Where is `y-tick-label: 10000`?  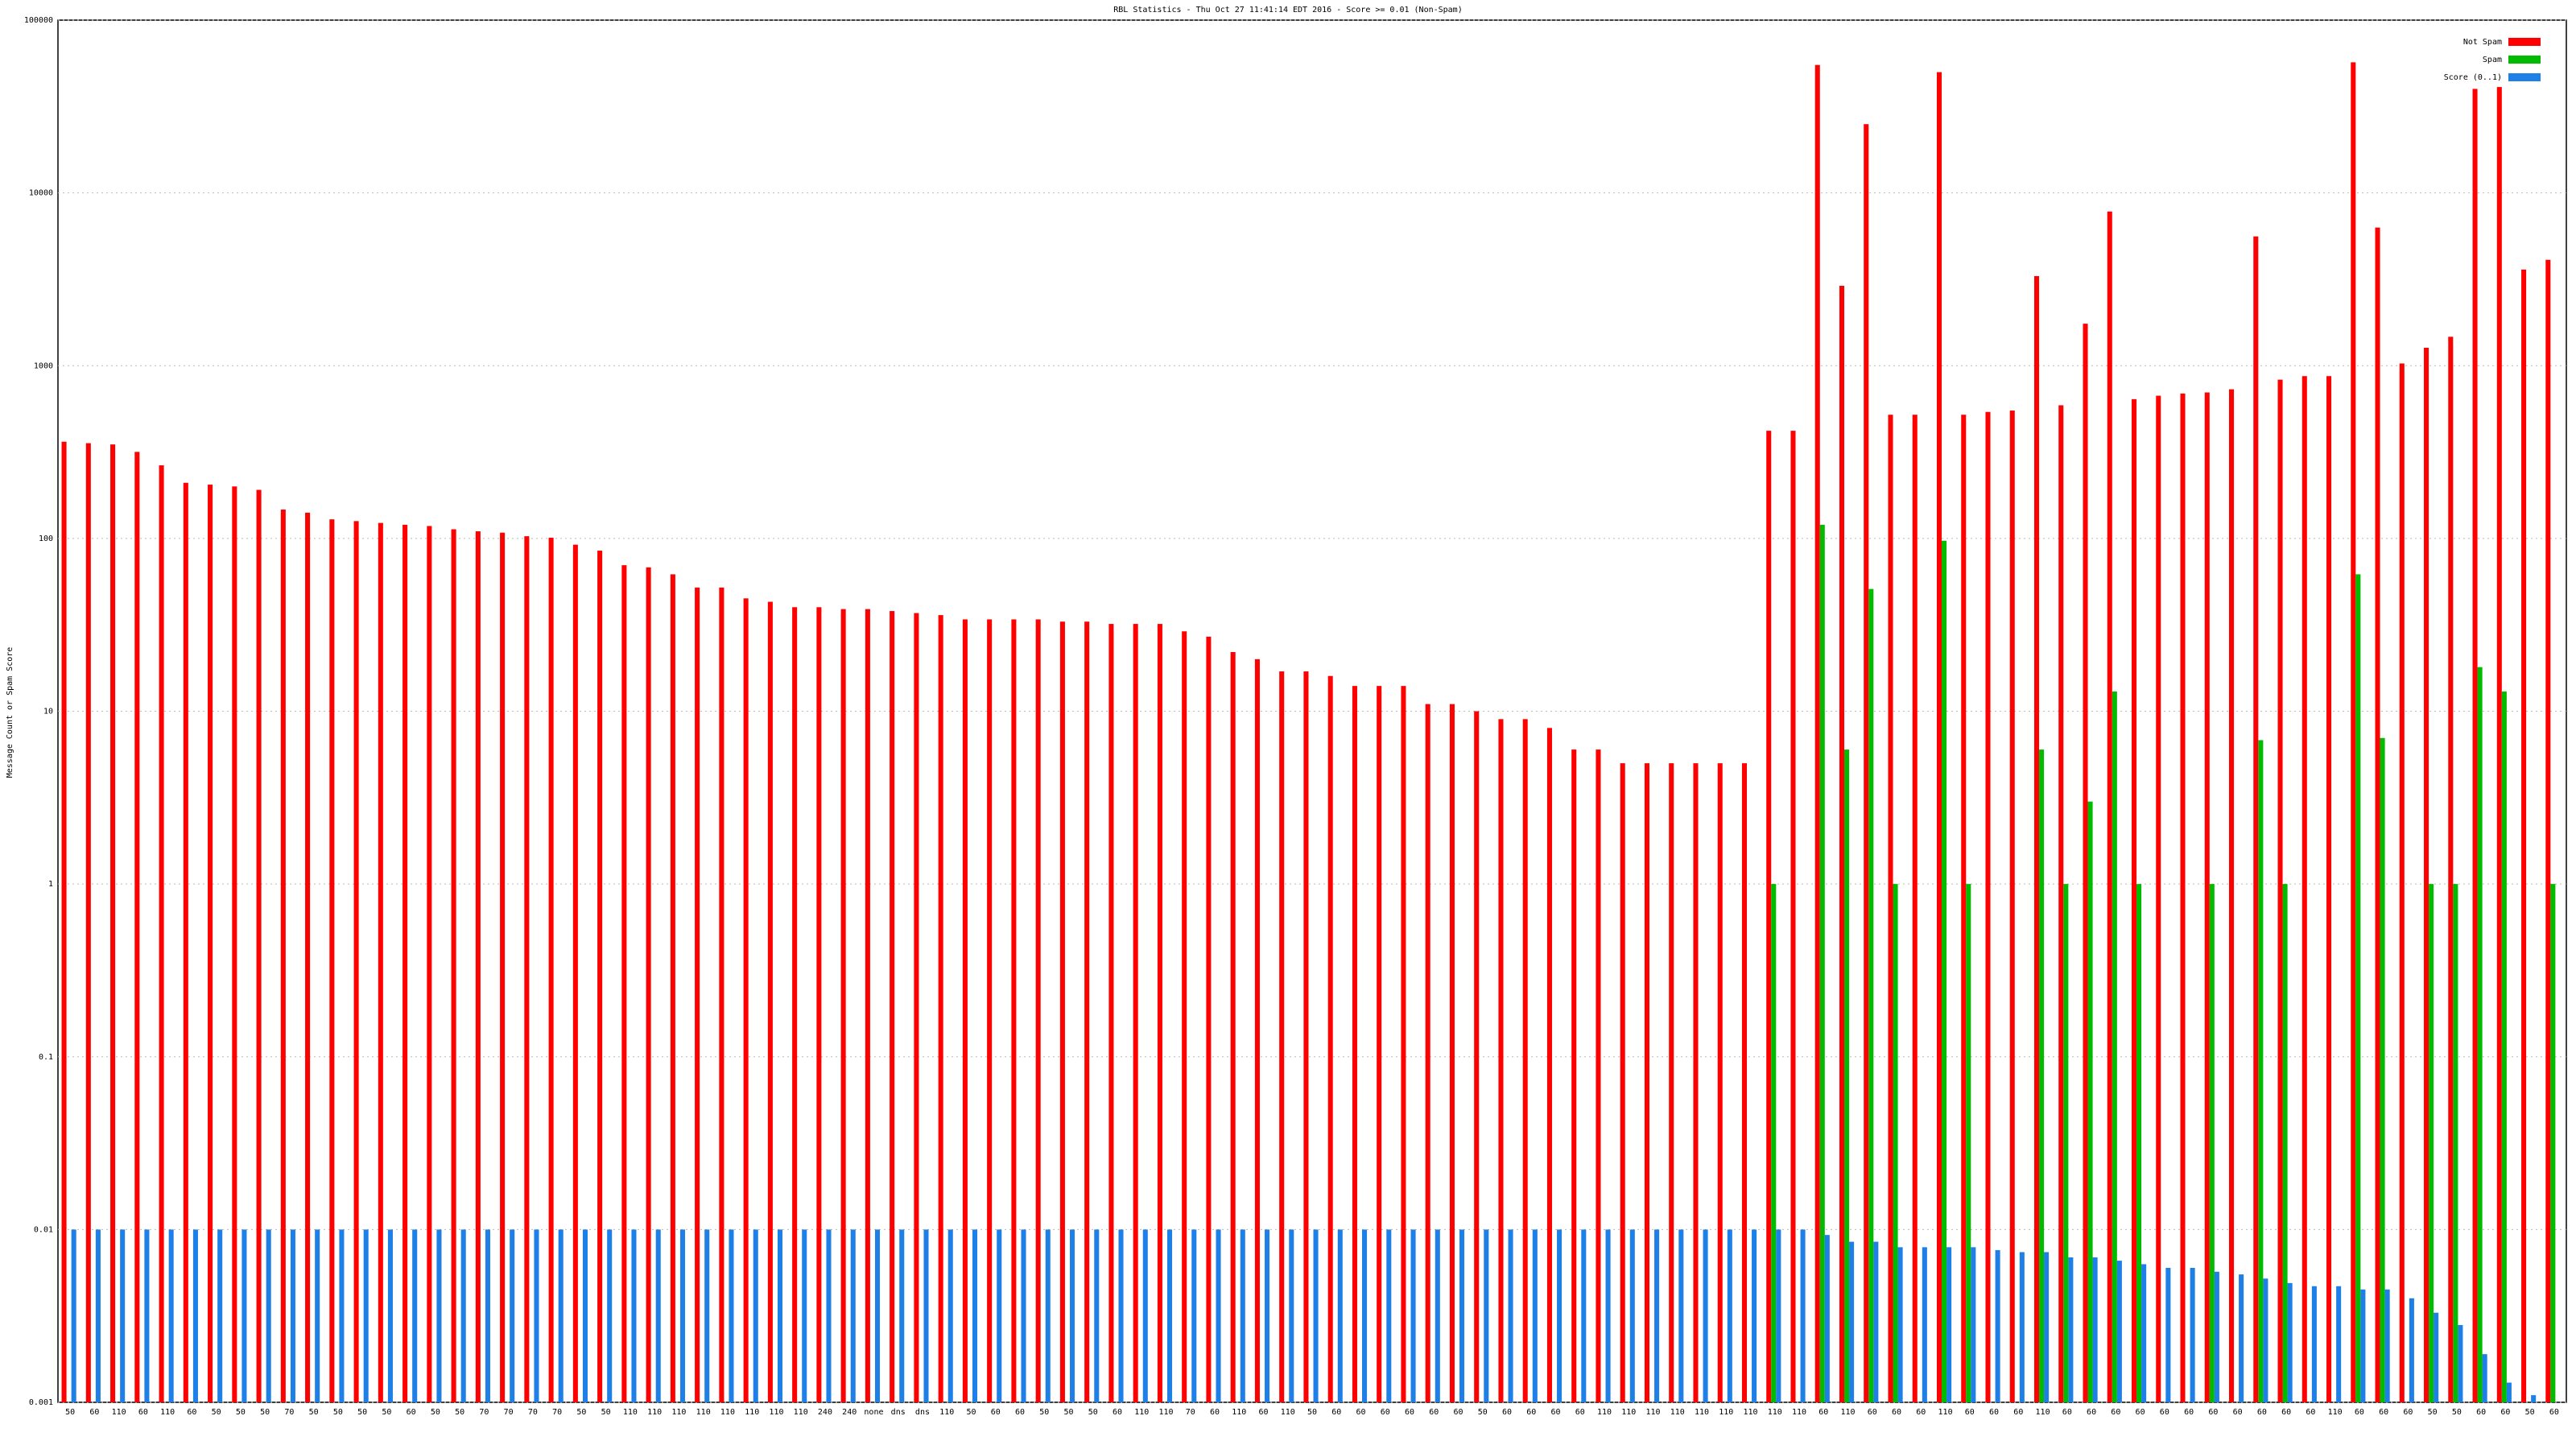
y-tick-label: 10000 is located at coordinates (41, 193).